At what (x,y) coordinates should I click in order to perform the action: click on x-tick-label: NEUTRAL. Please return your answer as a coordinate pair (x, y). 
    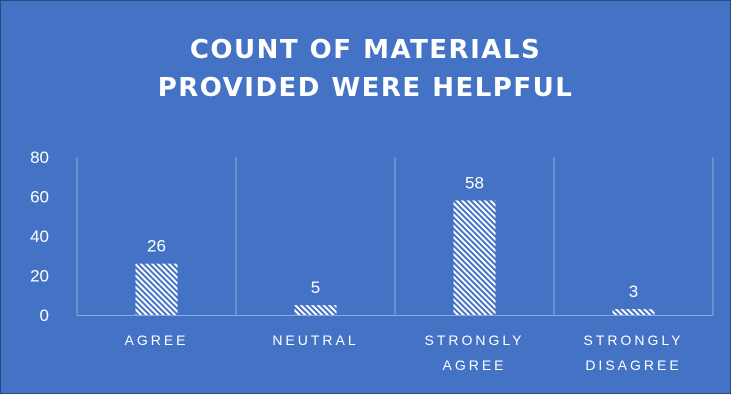
    Looking at the image, I should click on (315, 340).